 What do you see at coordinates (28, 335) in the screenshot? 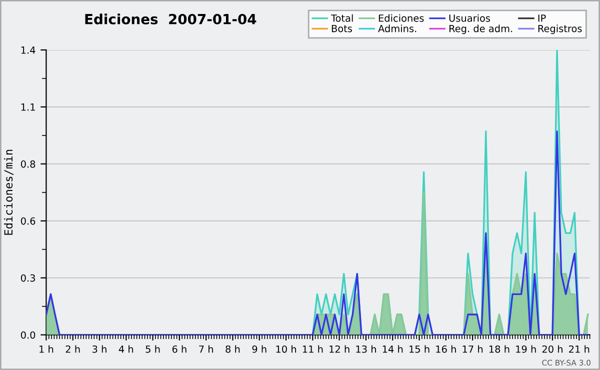
I see `y-tick-label: 0.0` at bounding box center [28, 335].